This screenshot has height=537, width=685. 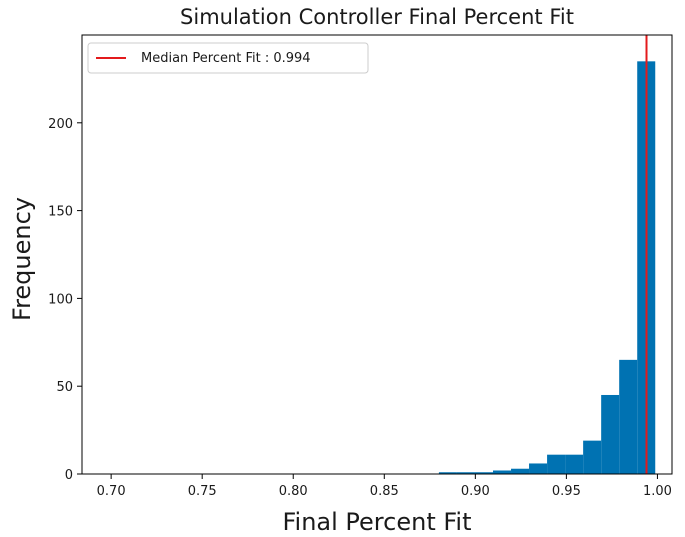 What do you see at coordinates (64, 387) in the screenshot?
I see `y-tick-label: 50` at bounding box center [64, 387].